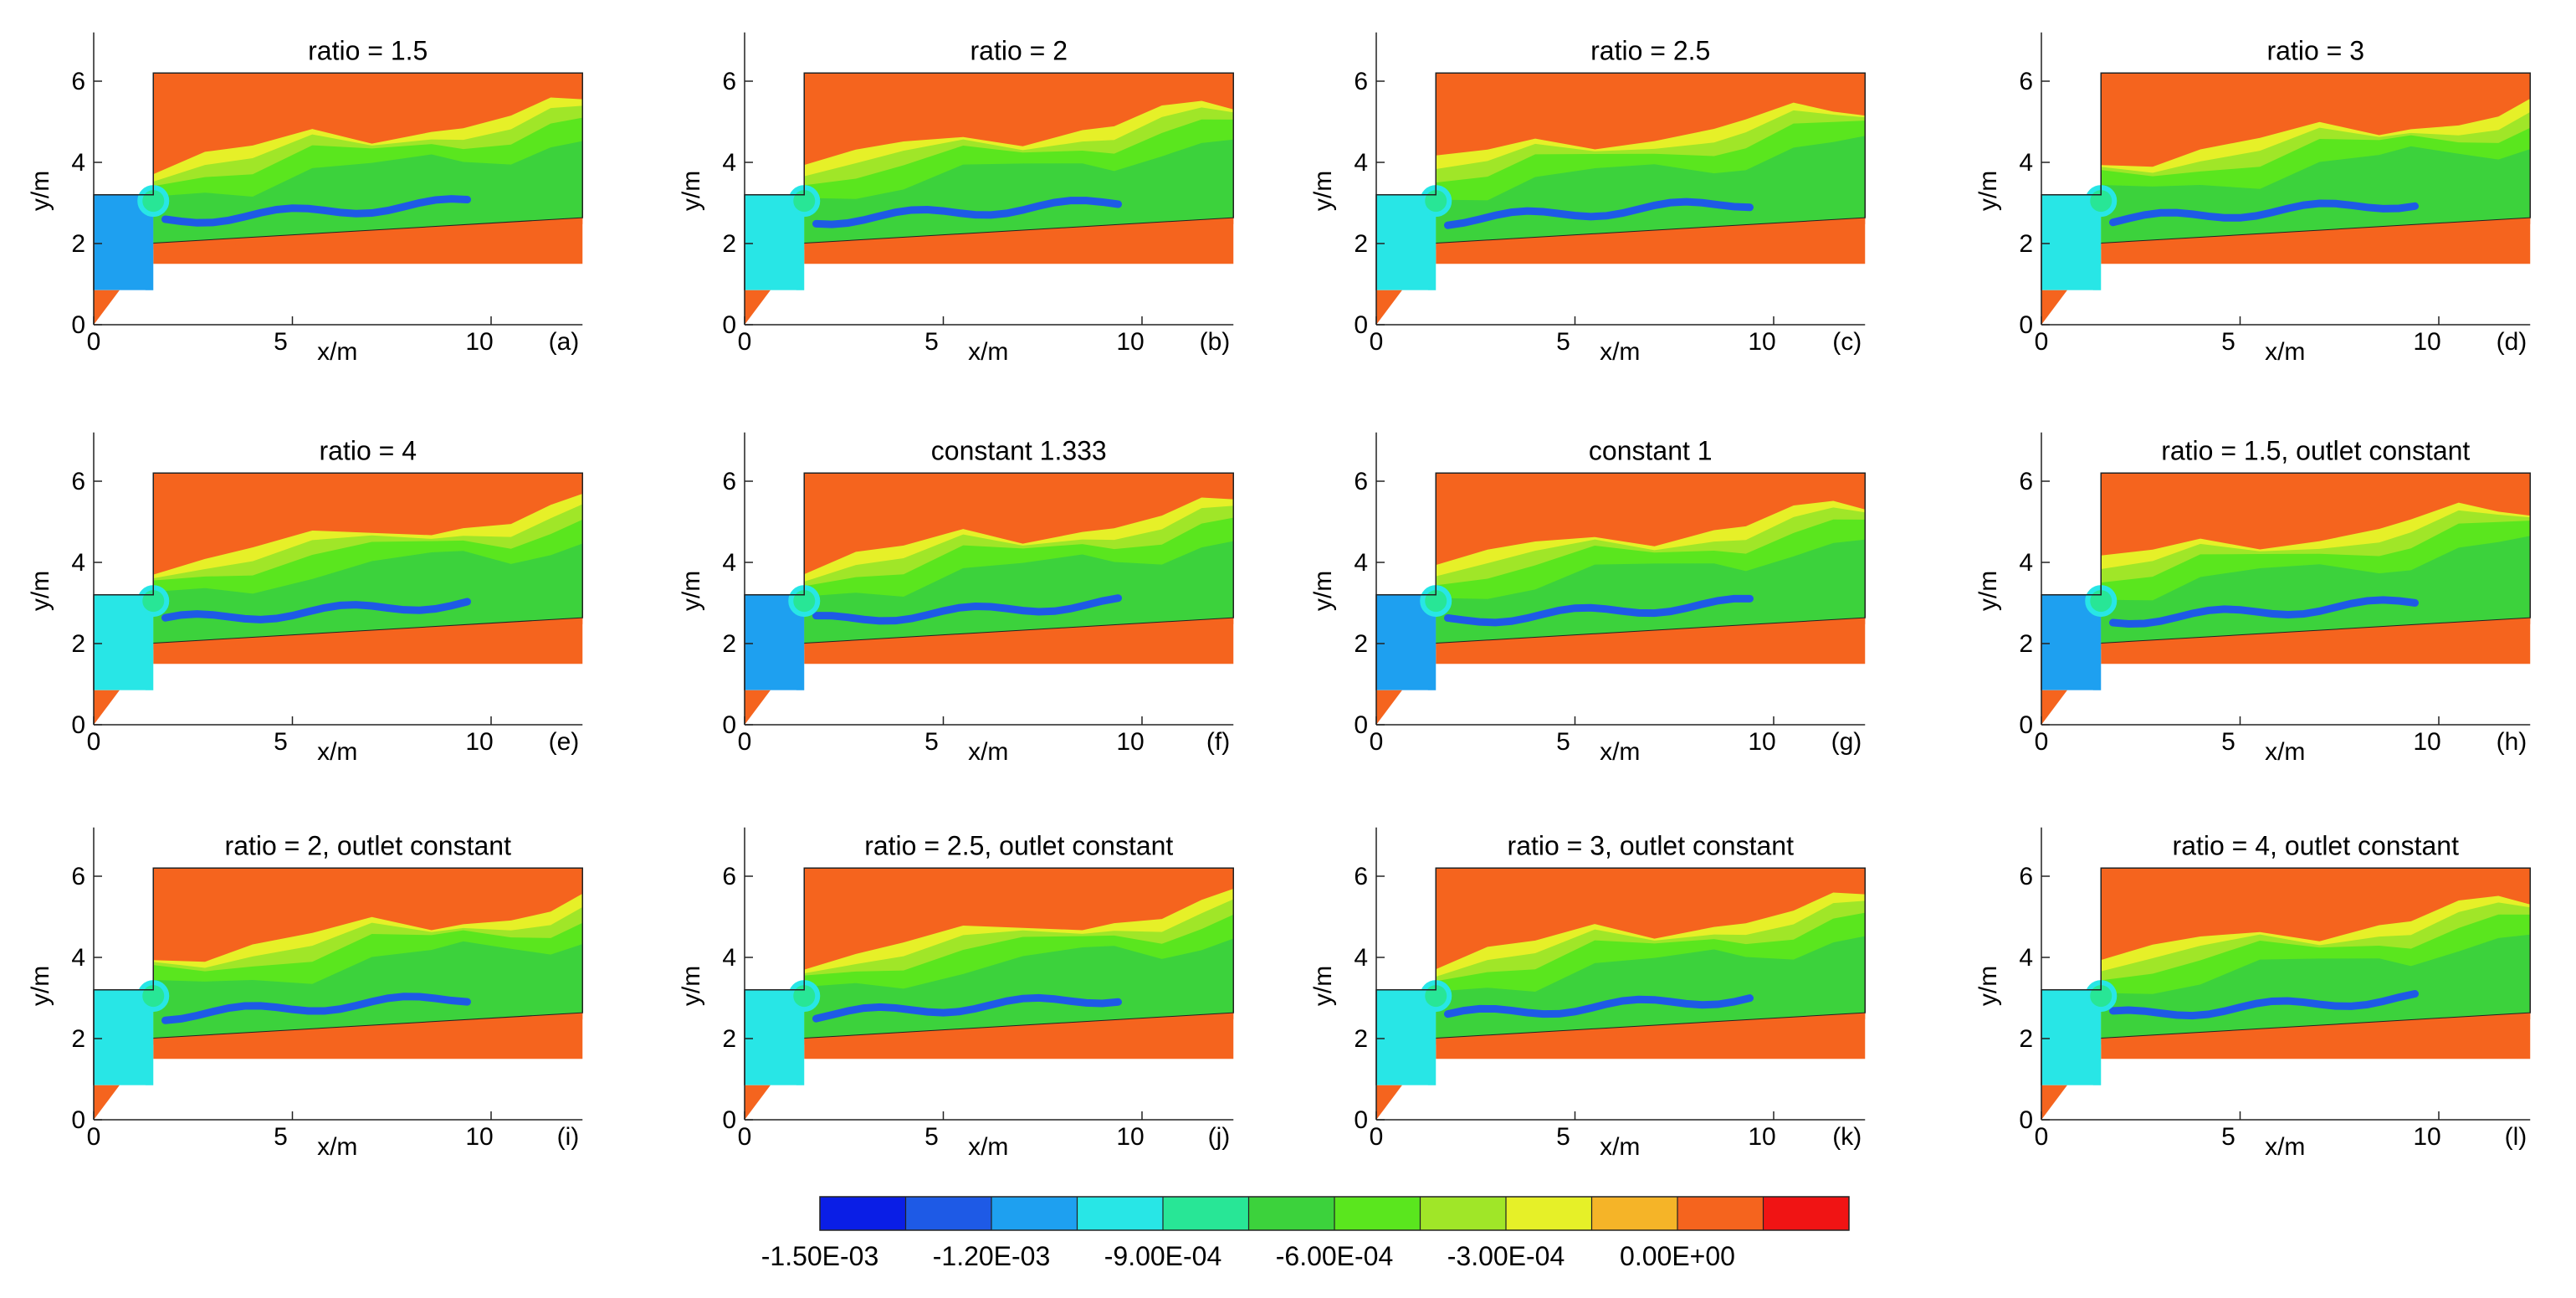 The image size is (2576, 1298). I want to click on panel-label: (k), so click(1847, 1137).